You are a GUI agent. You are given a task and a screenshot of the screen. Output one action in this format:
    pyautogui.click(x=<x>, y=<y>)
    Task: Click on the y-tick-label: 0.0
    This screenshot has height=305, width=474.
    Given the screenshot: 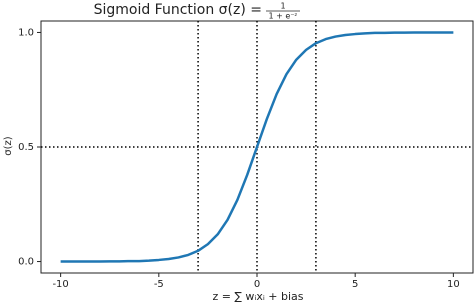 What is the action you would take?
    pyautogui.click(x=26, y=262)
    